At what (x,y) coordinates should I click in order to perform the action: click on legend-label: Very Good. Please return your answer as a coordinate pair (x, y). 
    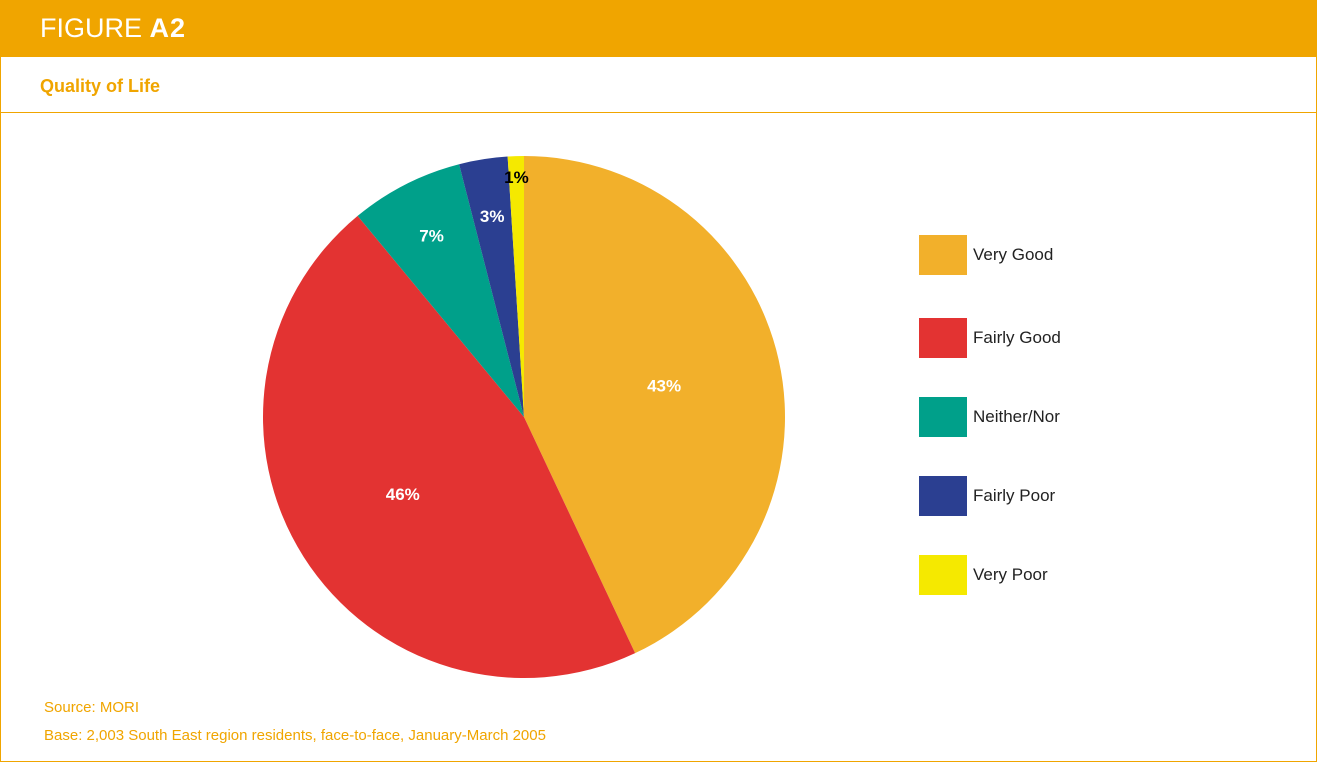
    Looking at the image, I should click on (1013, 254).